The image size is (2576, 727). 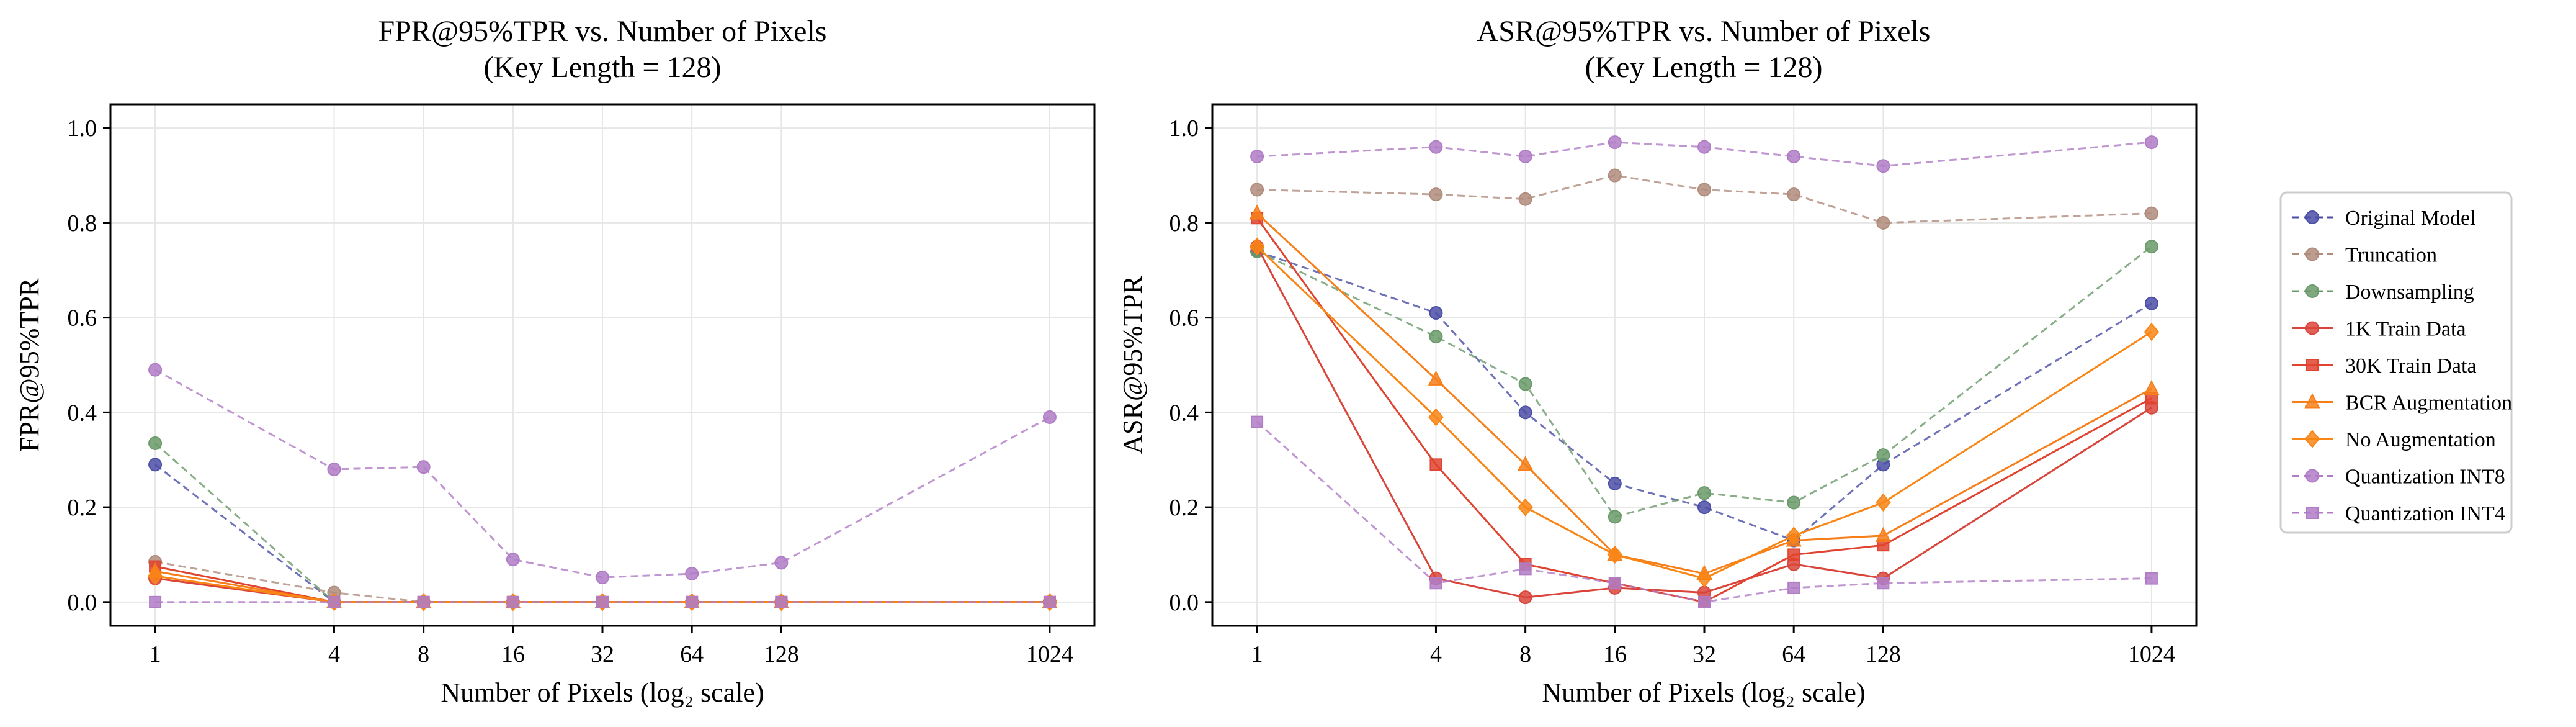 What do you see at coordinates (1713, 647) in the screenshot?
I see `chart-asr-x-ticks: 1 4 8 16 32 64 128 1024` at bounding box center [1713, 647].